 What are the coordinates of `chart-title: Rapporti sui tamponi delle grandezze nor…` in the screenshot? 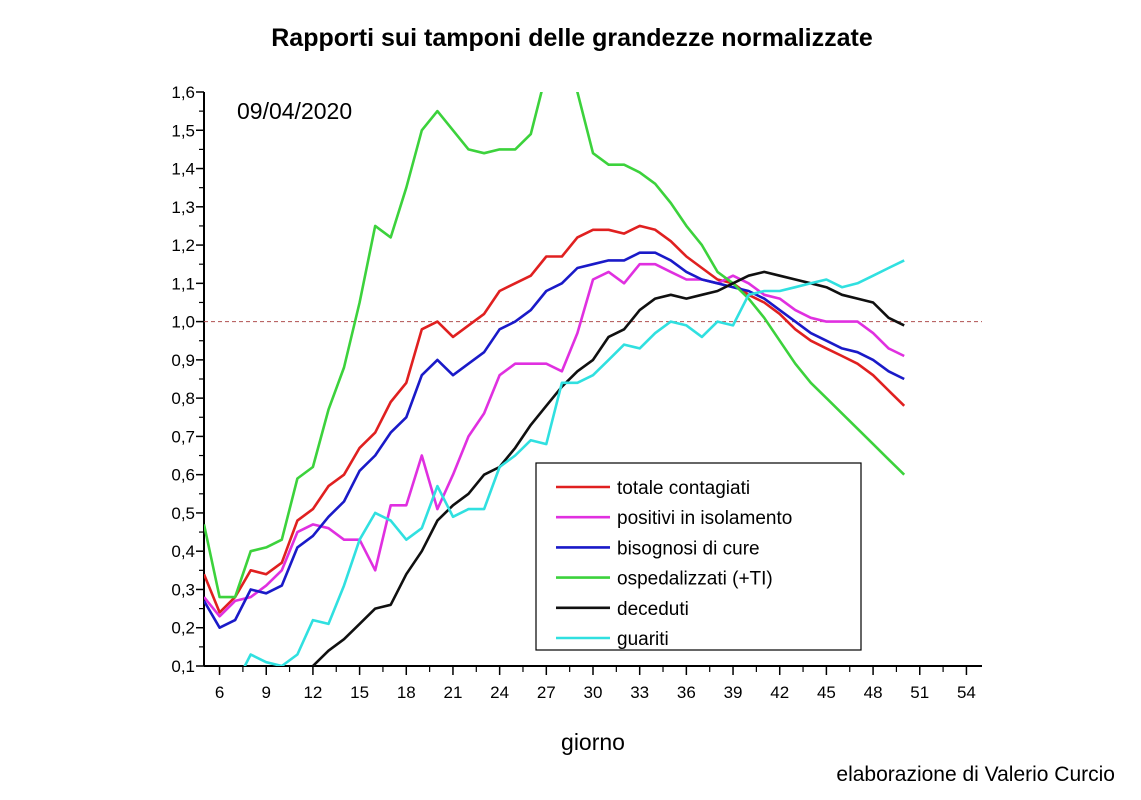 It's located at (572, 38).